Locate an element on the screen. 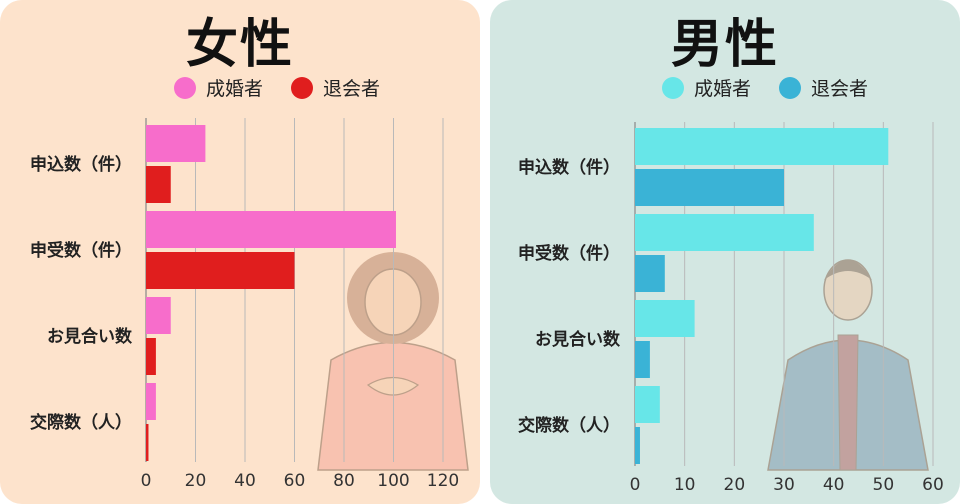 The height and width of the screenshot is (504, 960). man-illustration is located at coordinates (848, 365).